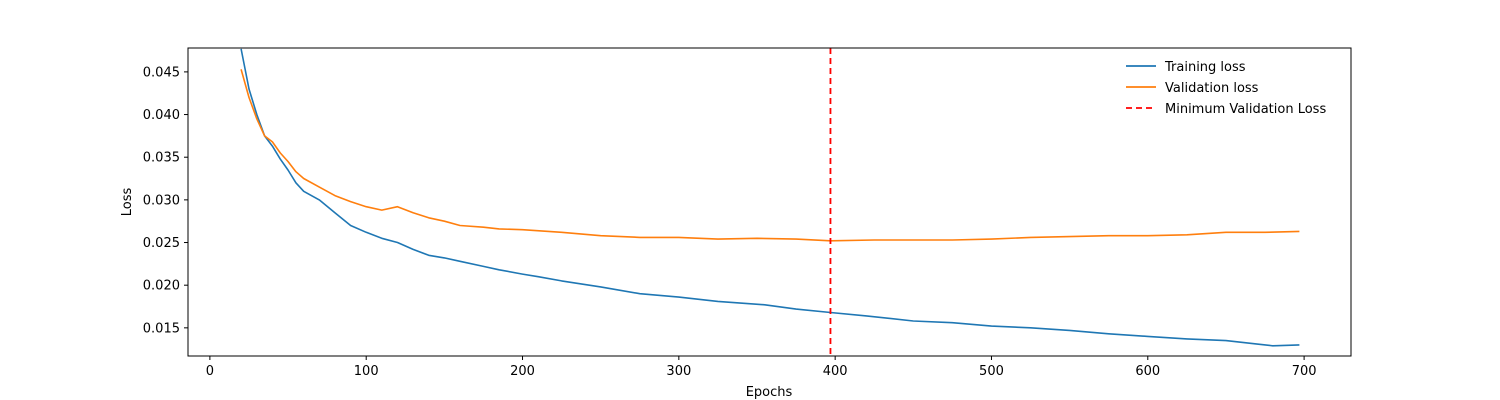 The width and height of the screenshot is (1500, 400). Describe the element at coordinates (161, 200) in the screenshot. I see `y-tick-label: 0.030` at that location.